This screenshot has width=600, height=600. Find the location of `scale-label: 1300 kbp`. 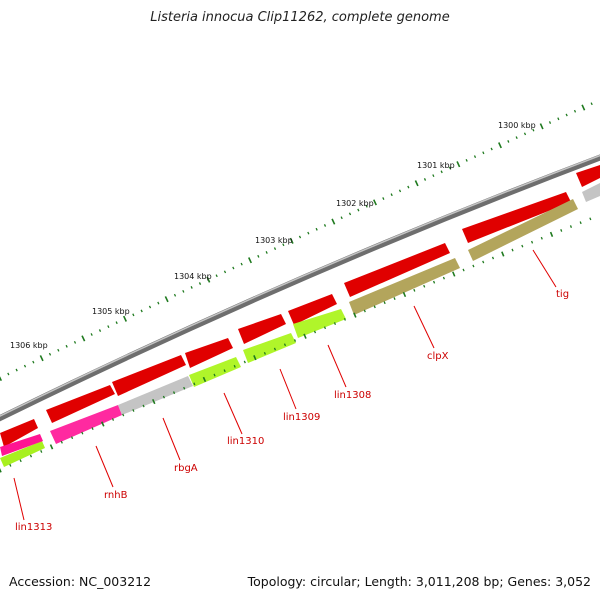

scale-label: 1300 kbp is located at coordinates (517, 125).